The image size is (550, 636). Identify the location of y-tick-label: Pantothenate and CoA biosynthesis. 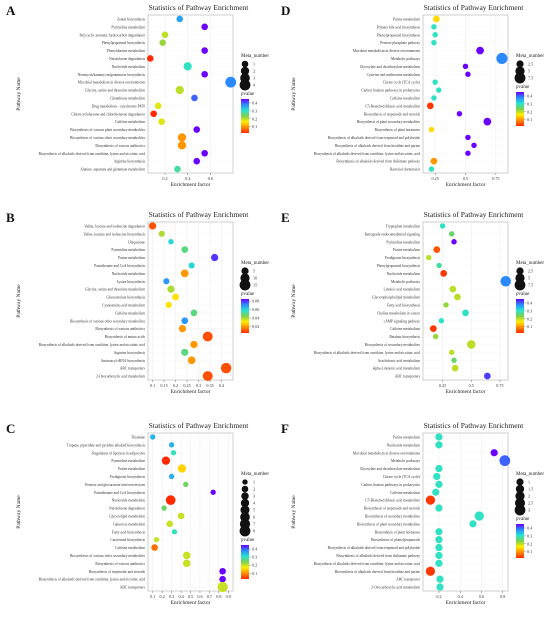
(119, 266).